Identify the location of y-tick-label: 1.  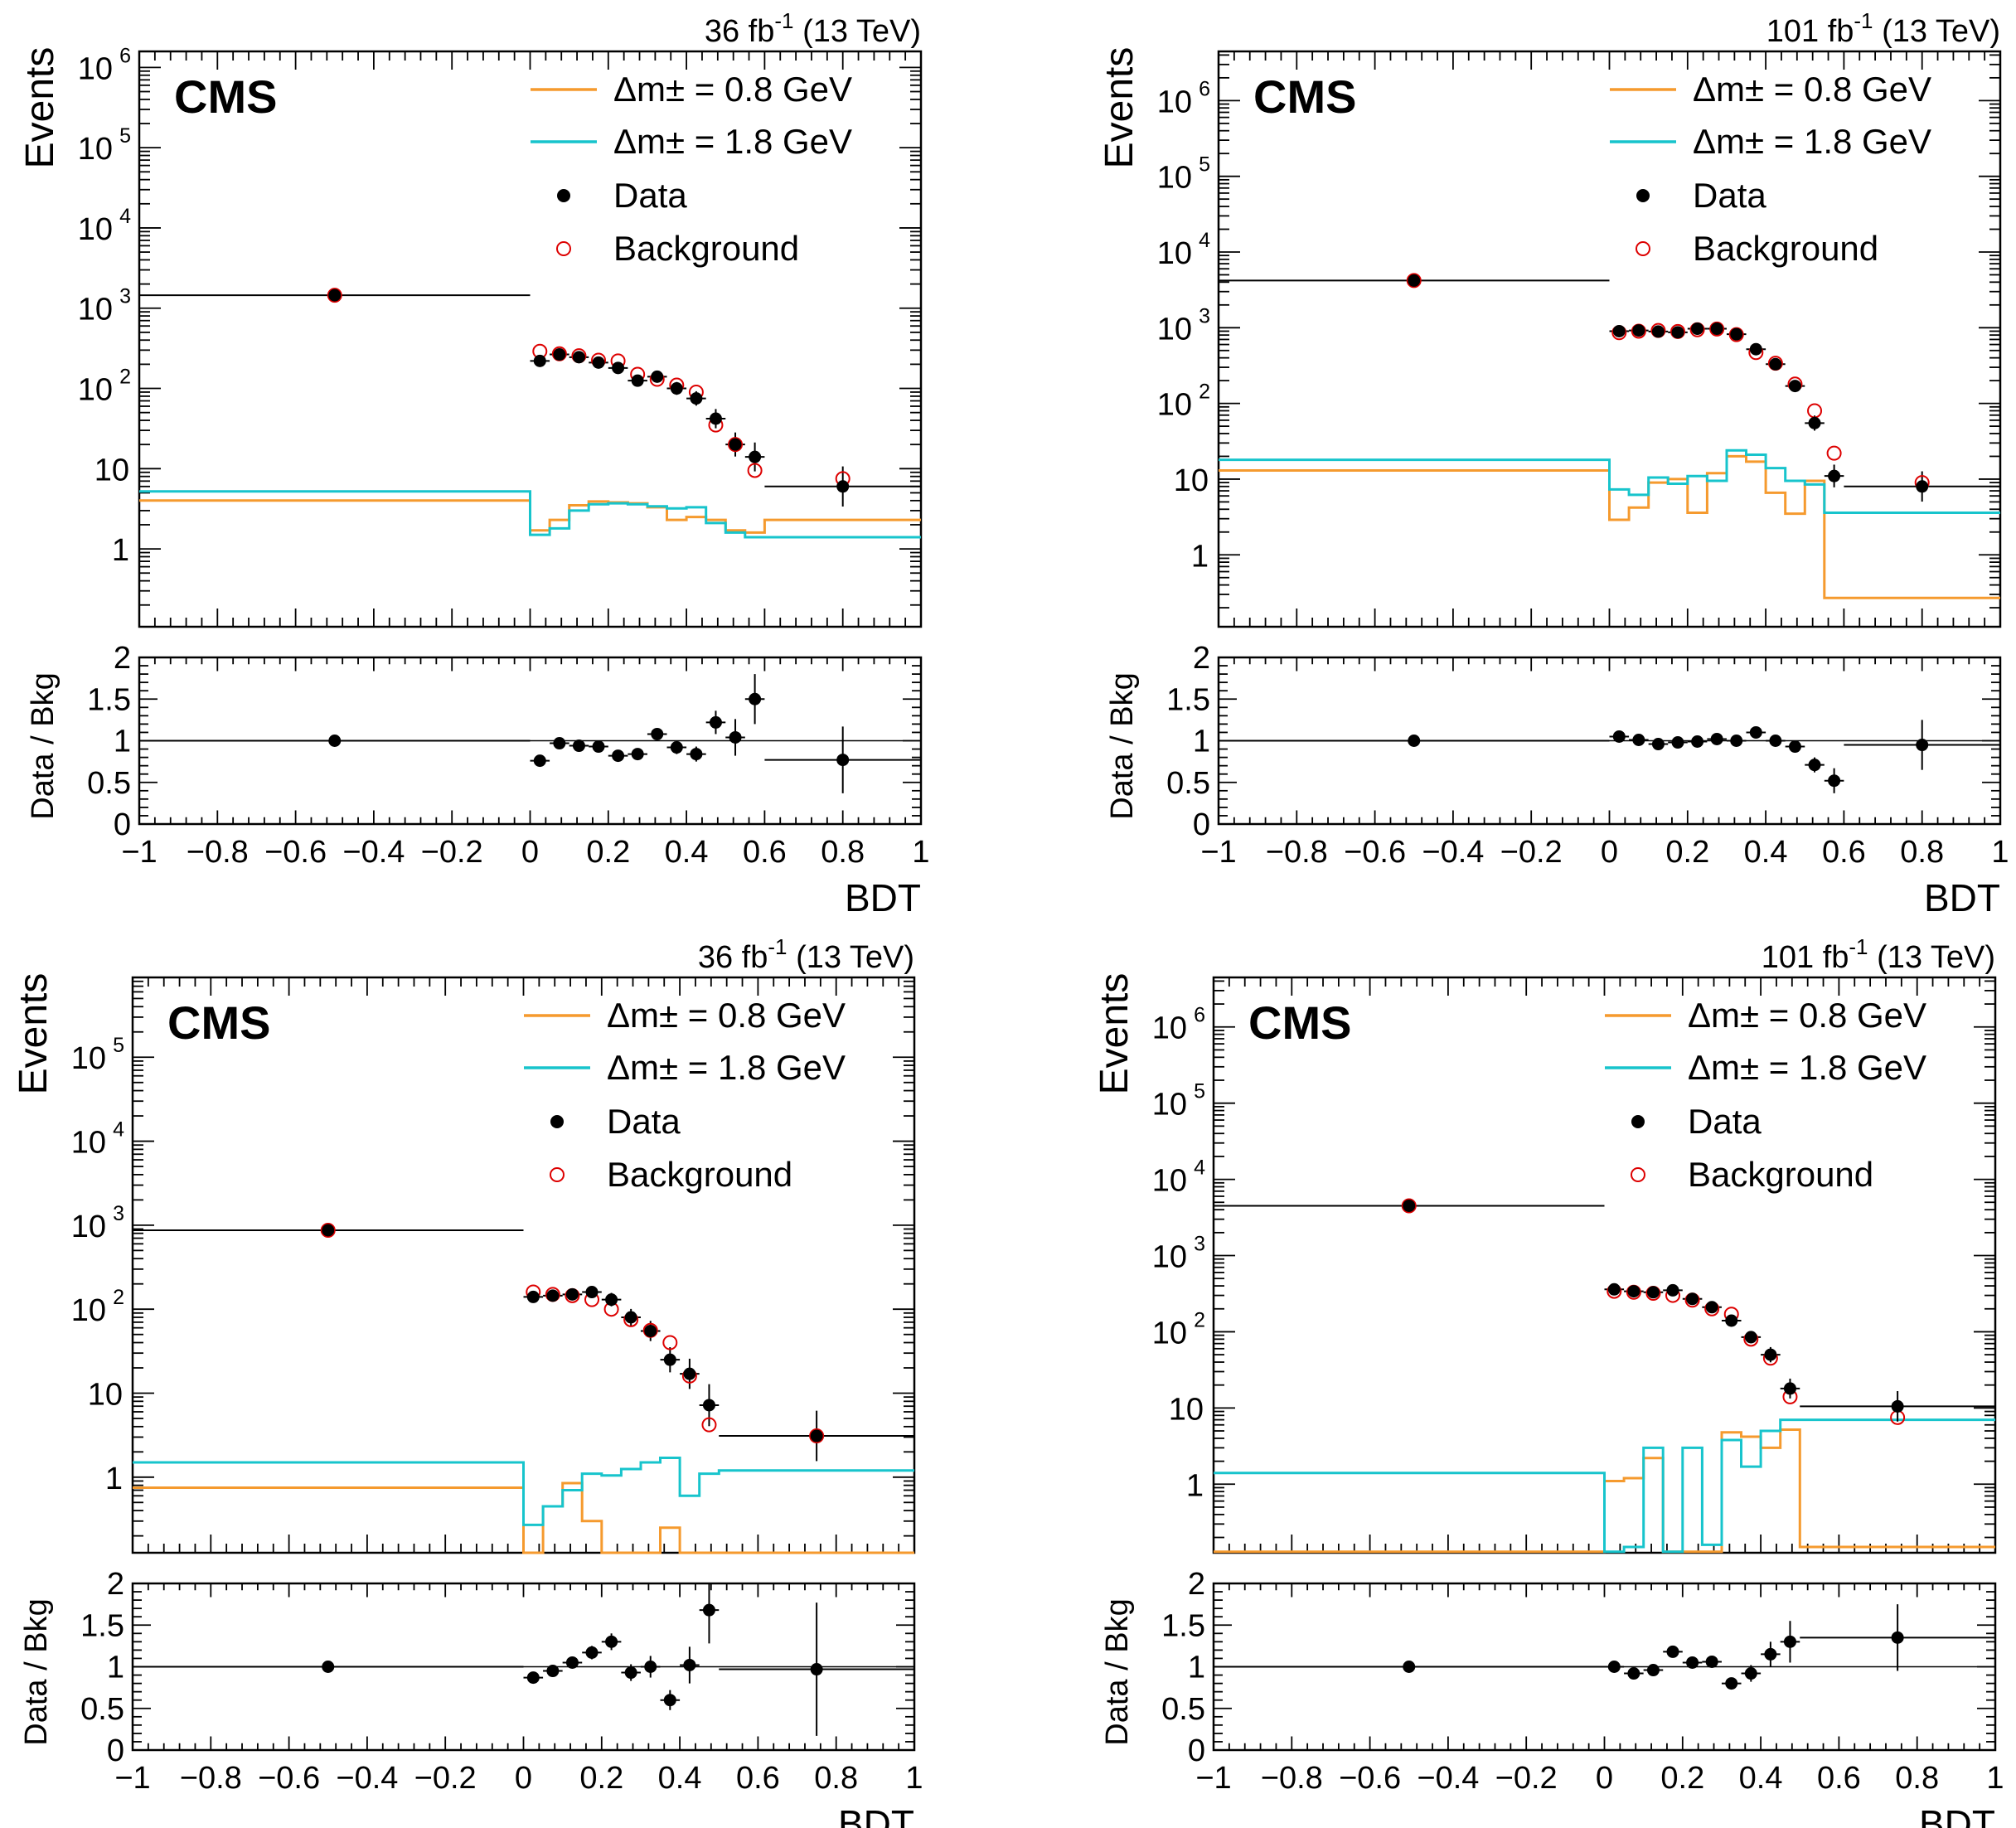
(114, 1479).